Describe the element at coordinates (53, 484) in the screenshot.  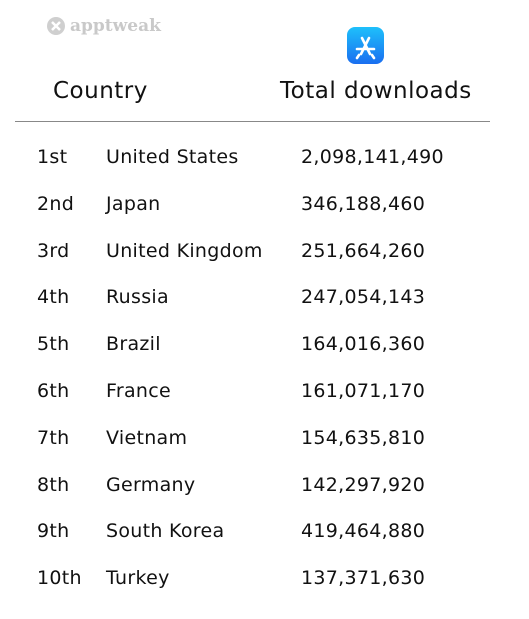
I see `rank-cell: 8th` at that location.